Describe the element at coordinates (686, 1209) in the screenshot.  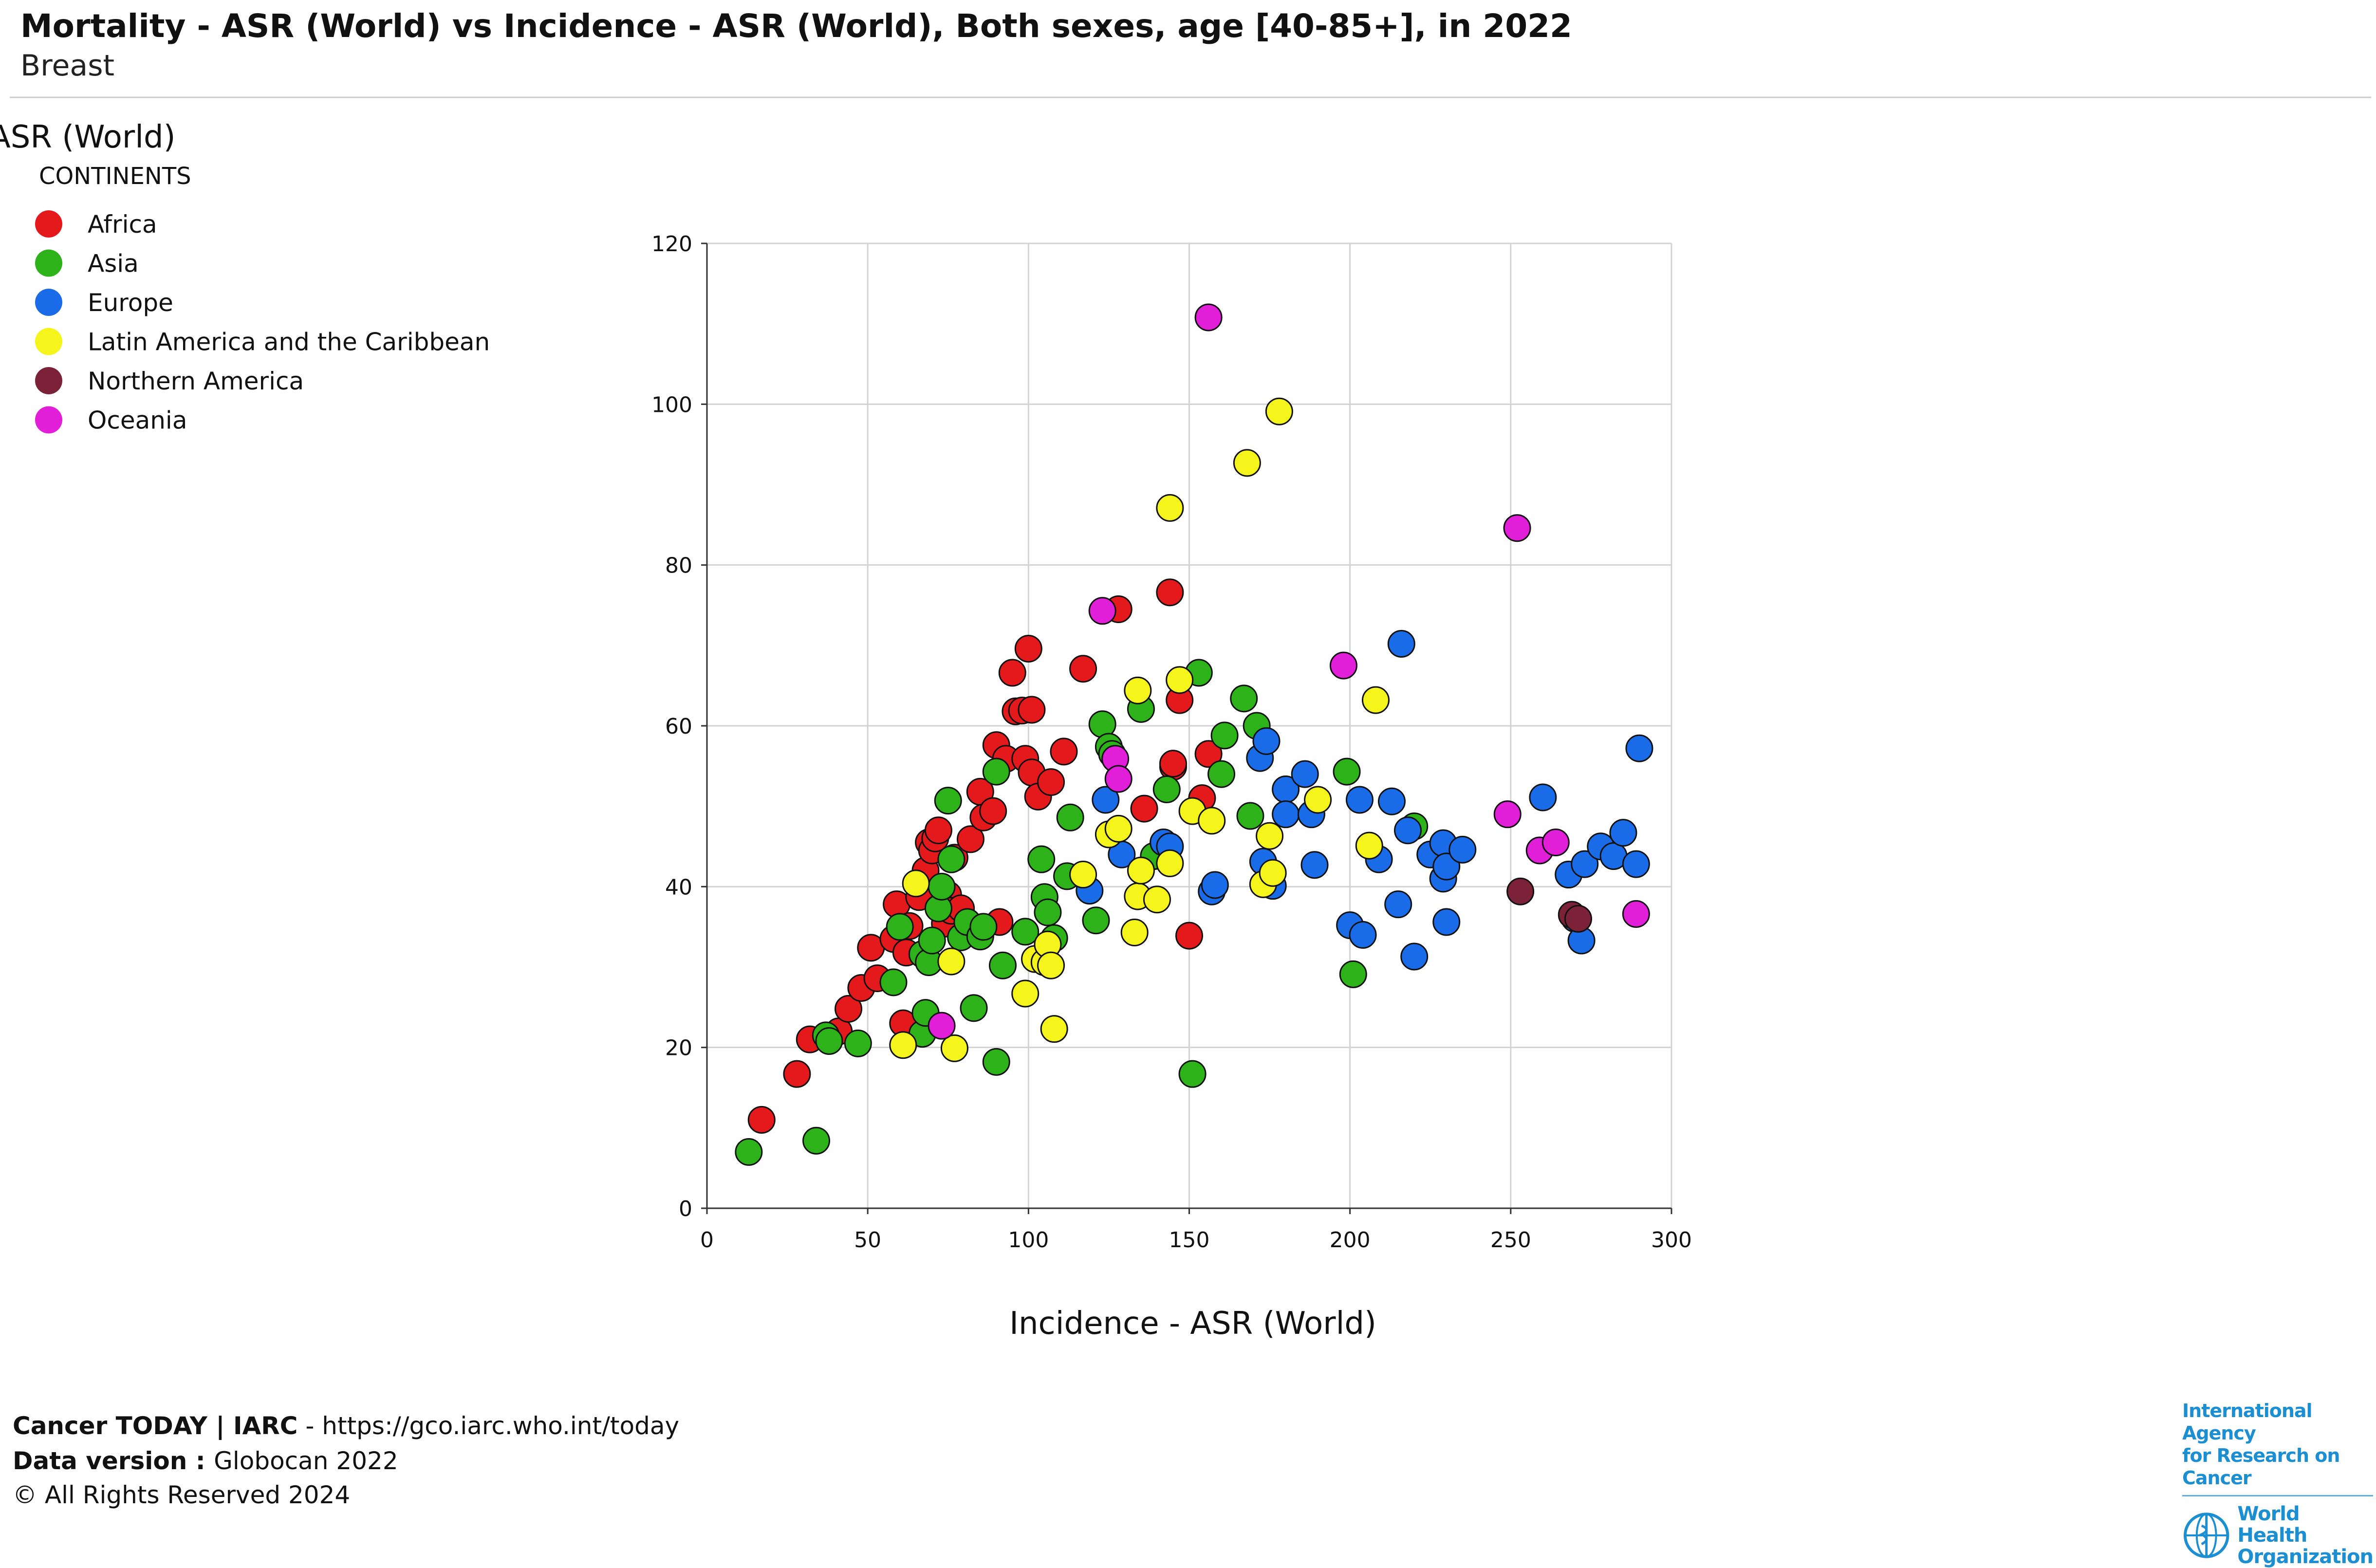
I see `y-tick-label: 0` at that location.